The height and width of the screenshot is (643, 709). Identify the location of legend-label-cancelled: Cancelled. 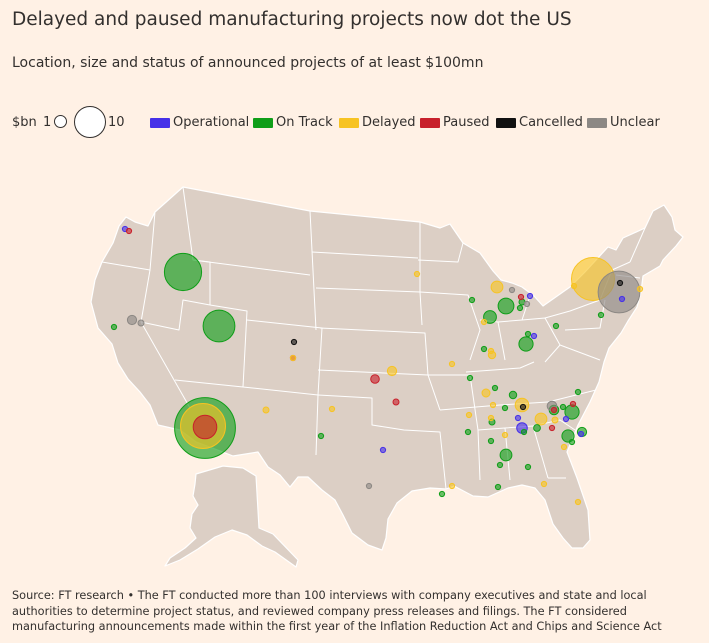
(551, 122).